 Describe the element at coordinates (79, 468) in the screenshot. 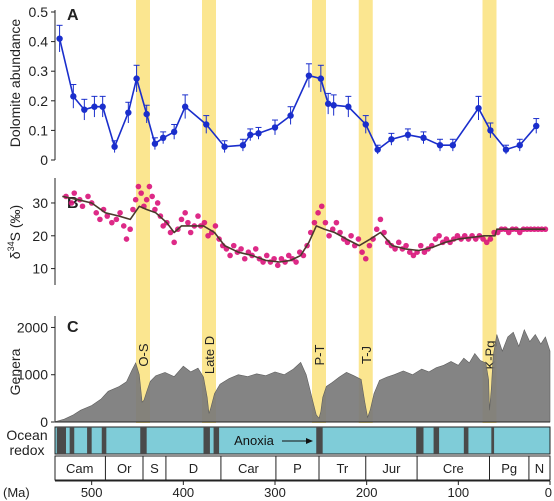

I see `period-label-0: Cam` at that location.